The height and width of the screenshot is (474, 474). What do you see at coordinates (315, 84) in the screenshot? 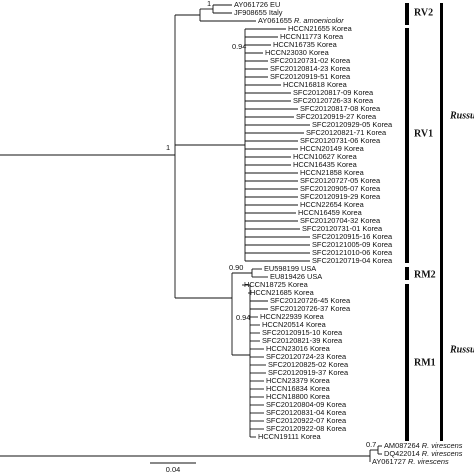
I see `leaf-label: HCCN16818 Korea` at bounding box center [315, 84].